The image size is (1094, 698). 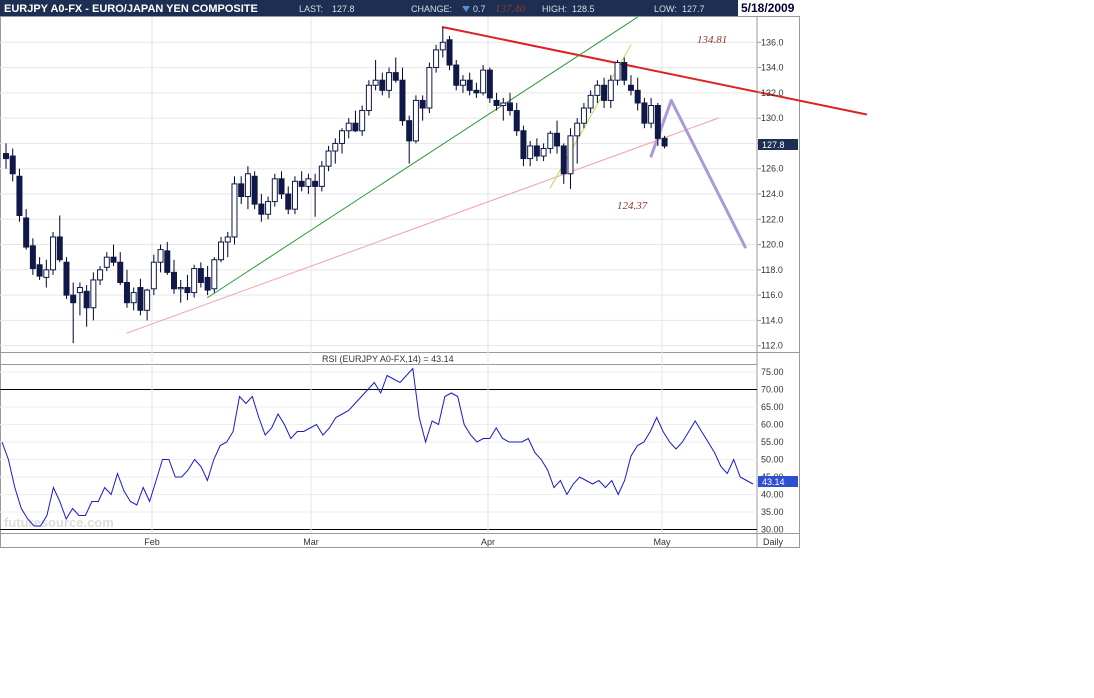 I want to click on last-label: LAST:, so click(x=311, y=9).